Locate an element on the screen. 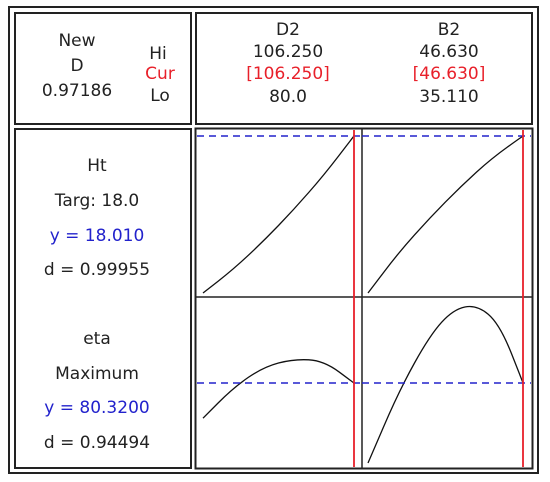 Image resolution: width=550 pixels, height=482 pixels. factor-lo-b2: 35.110 is located at coordinates (449, 97).